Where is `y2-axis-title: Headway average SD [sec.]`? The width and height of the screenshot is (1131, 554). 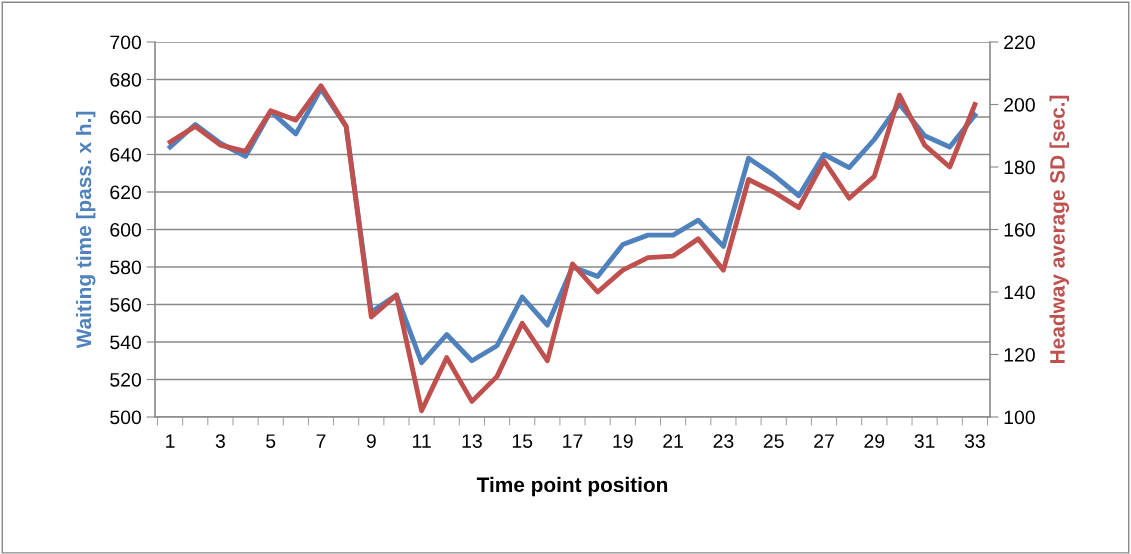
y2-axis-title: Headway average SD [sec.] is located at coordinates (1059, 229).